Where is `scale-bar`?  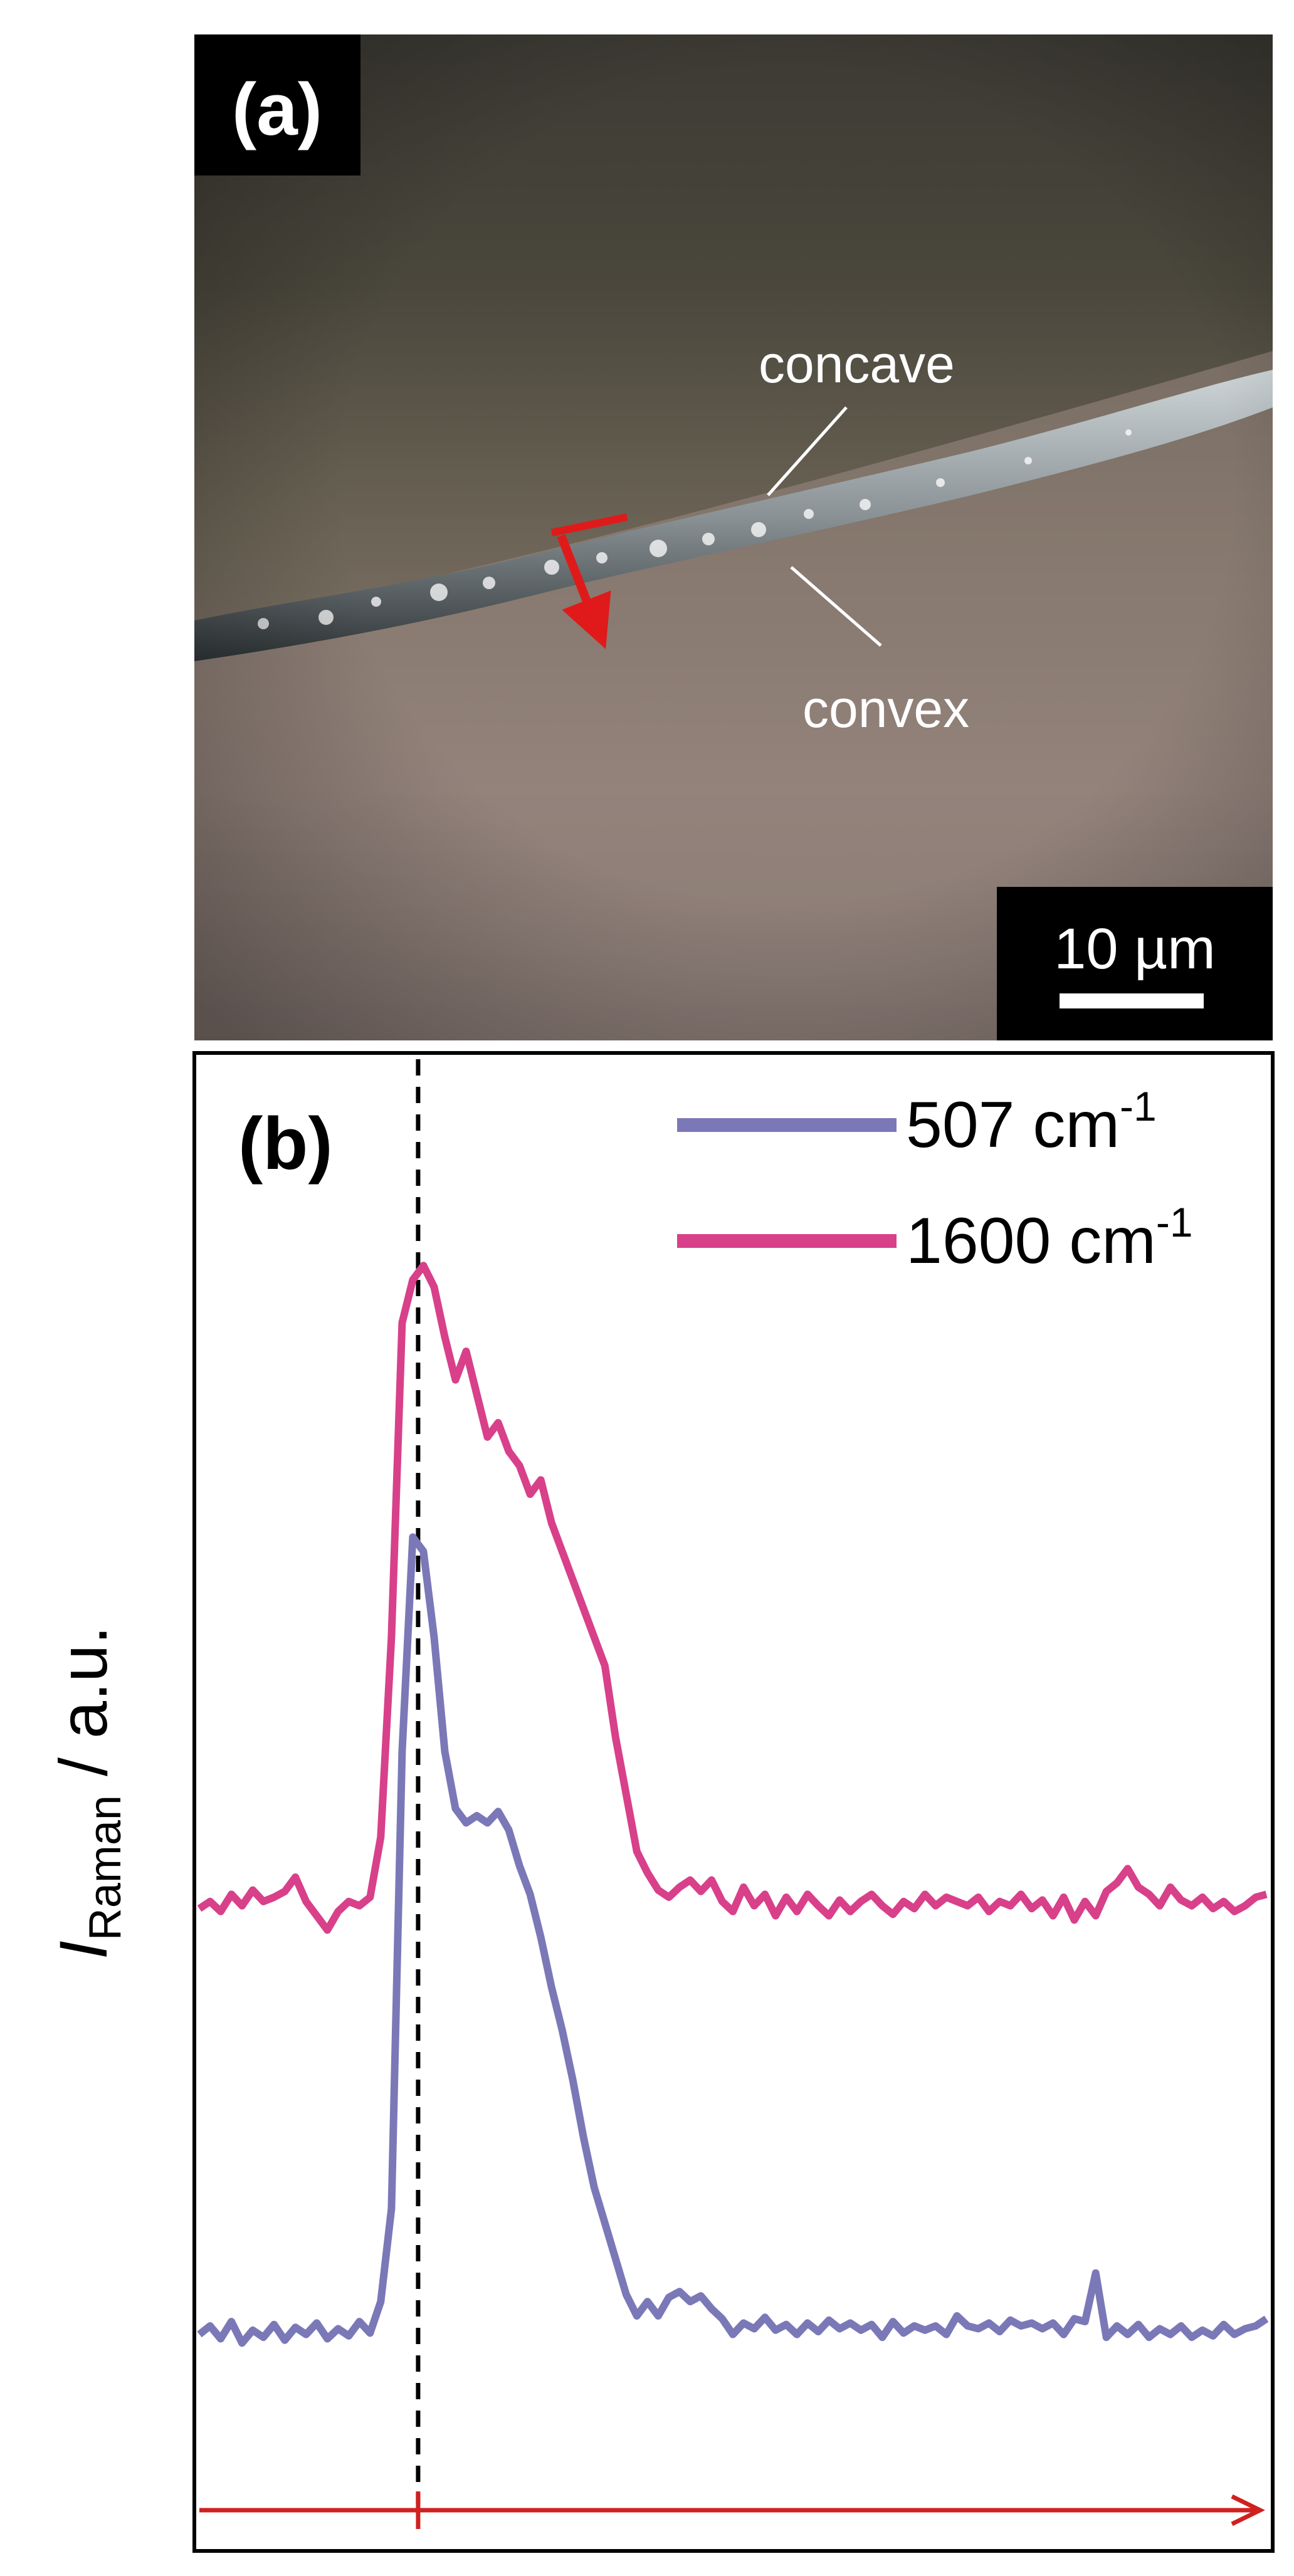
scale-bar is located at coordinates (1132, 1000).